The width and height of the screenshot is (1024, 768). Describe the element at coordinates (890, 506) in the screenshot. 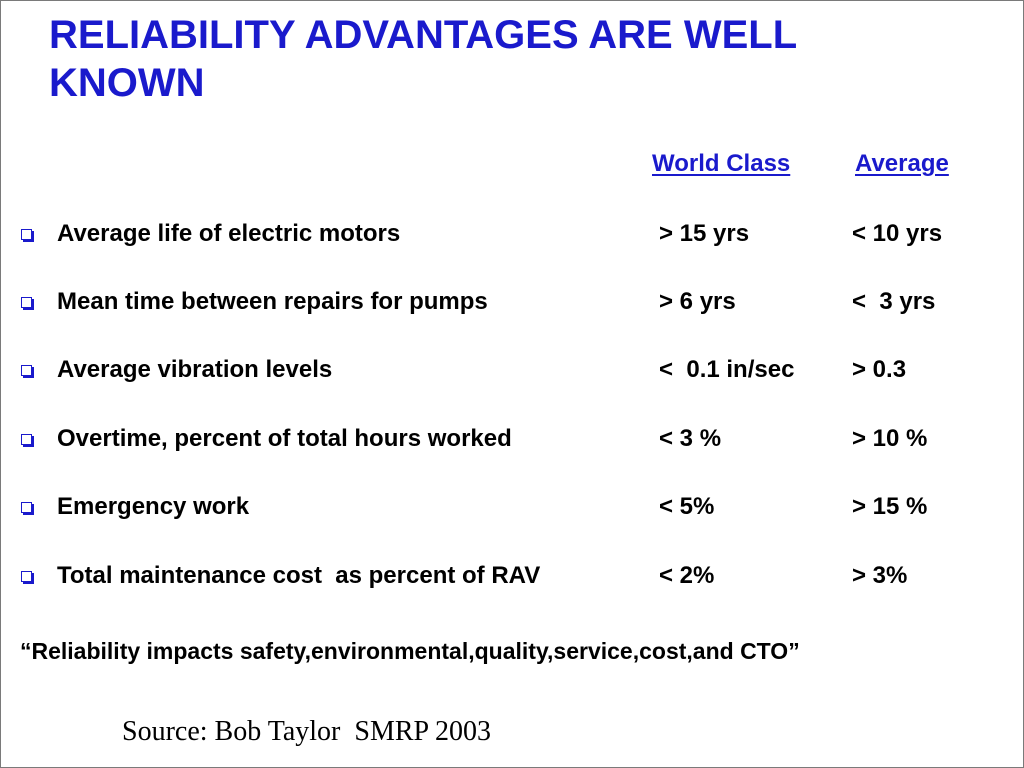

I see `average-value: > 15 %` at that location.